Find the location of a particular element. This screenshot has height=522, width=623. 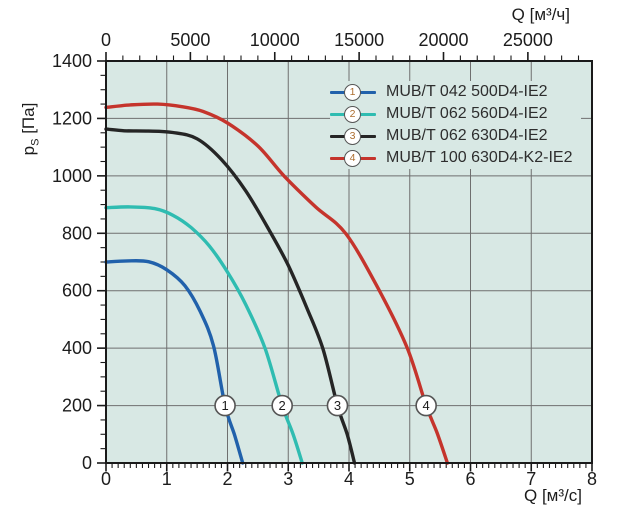

bottom-tick-label: 2 is located at coordinates (227, 479).